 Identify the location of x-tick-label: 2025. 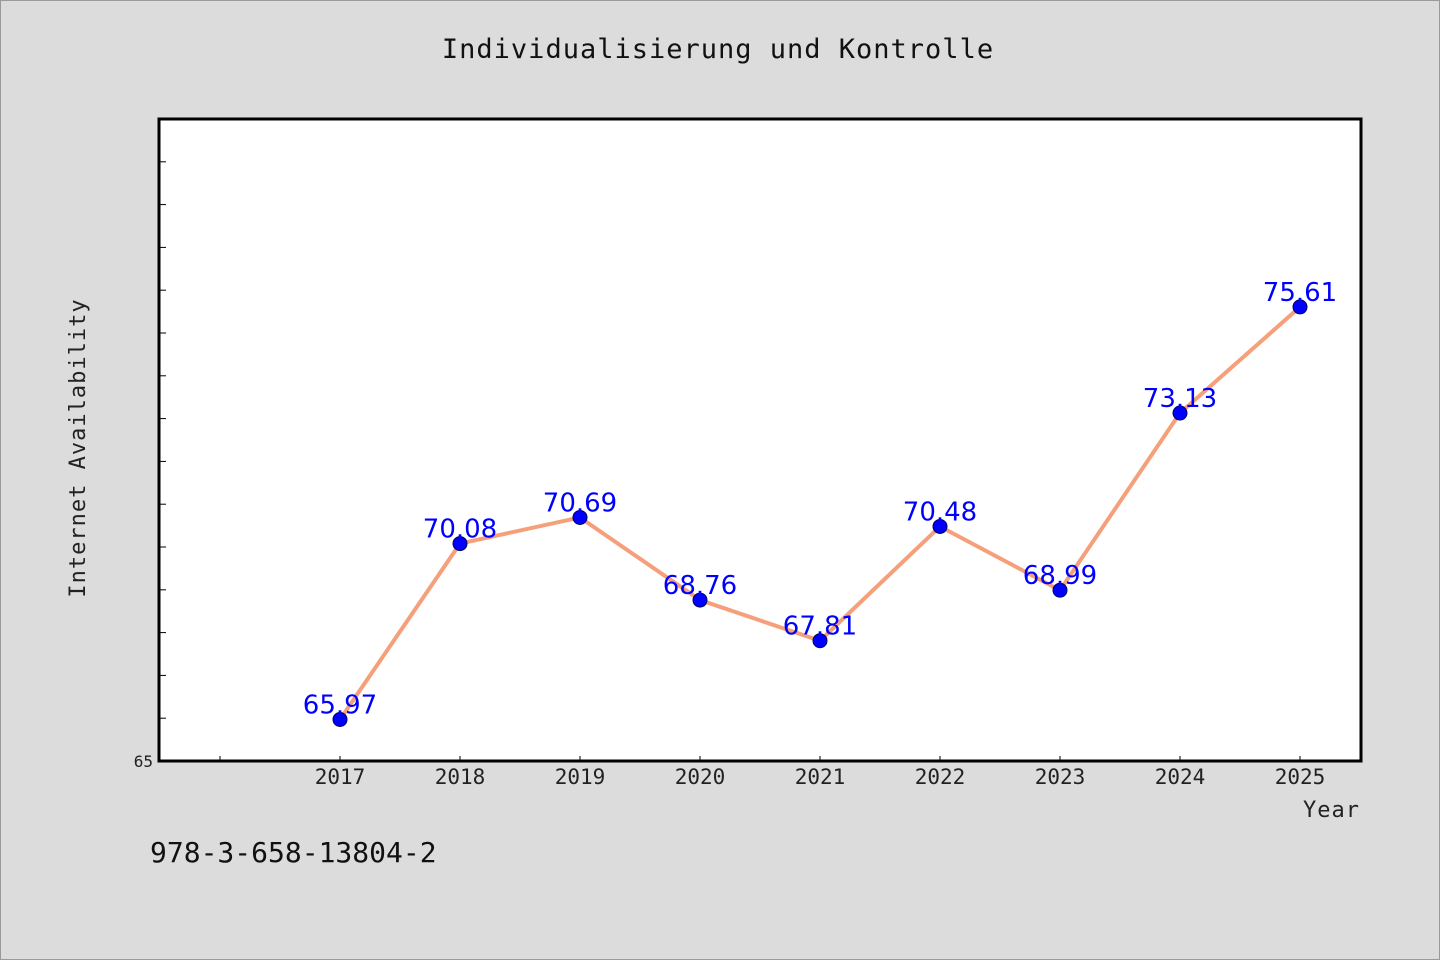
(1300, 777).